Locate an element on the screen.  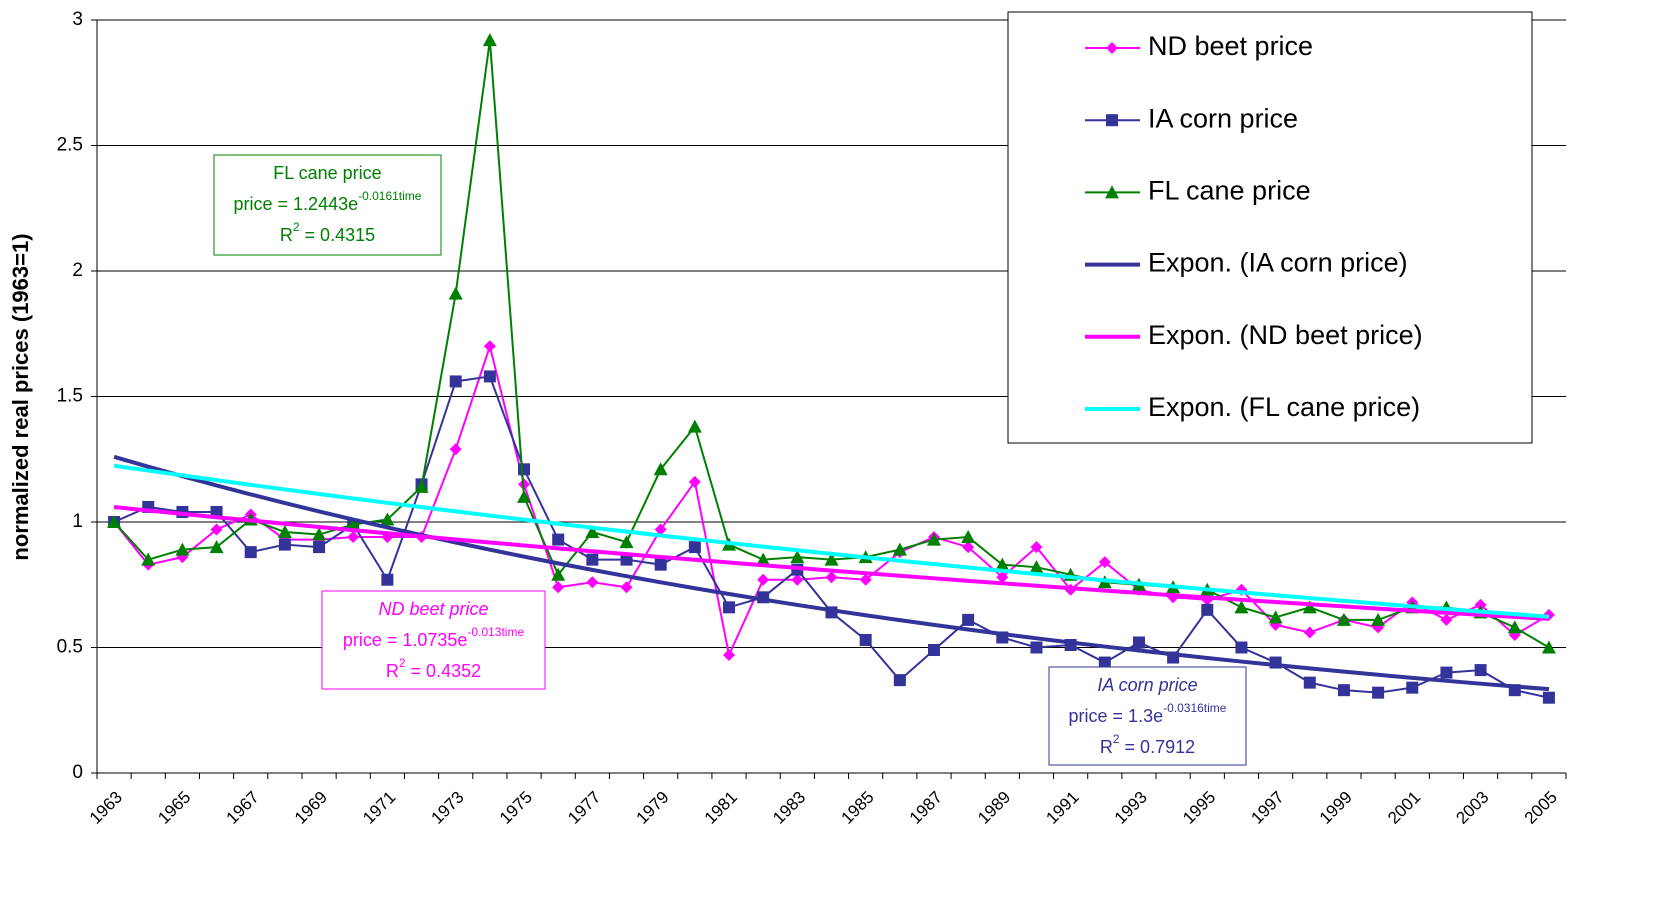
trend-line is located at coordinates (831, 563).